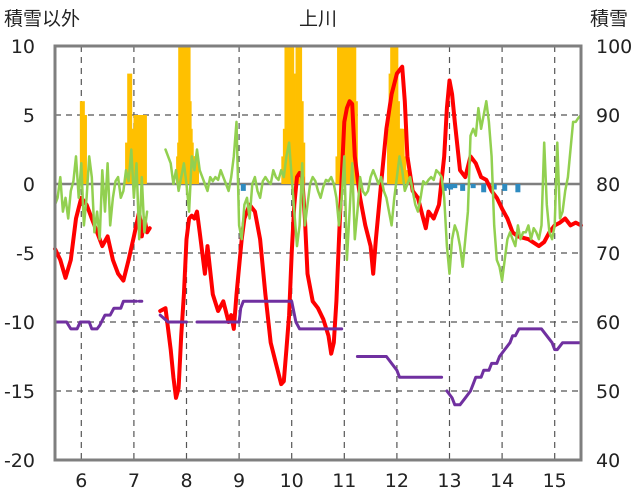 The height and width of the screenshot is (501, 636). Describe the element at coordinates (608, 323) in the screenshot. I see `right-tick-label: 60` at that location.